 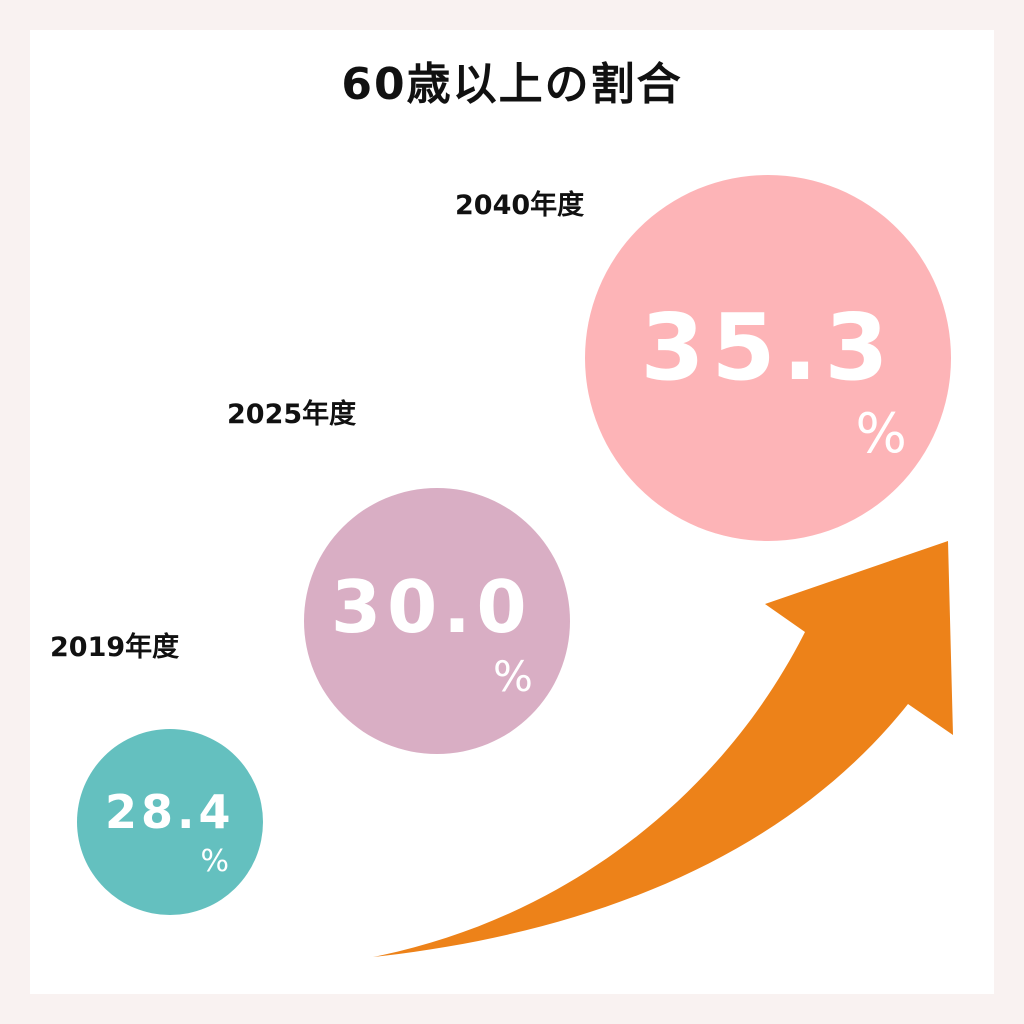 What do you see at coordinates (215, 861) in the screenshot?
I see `bubble-unit-0: %` at bounding box center [215, 861].